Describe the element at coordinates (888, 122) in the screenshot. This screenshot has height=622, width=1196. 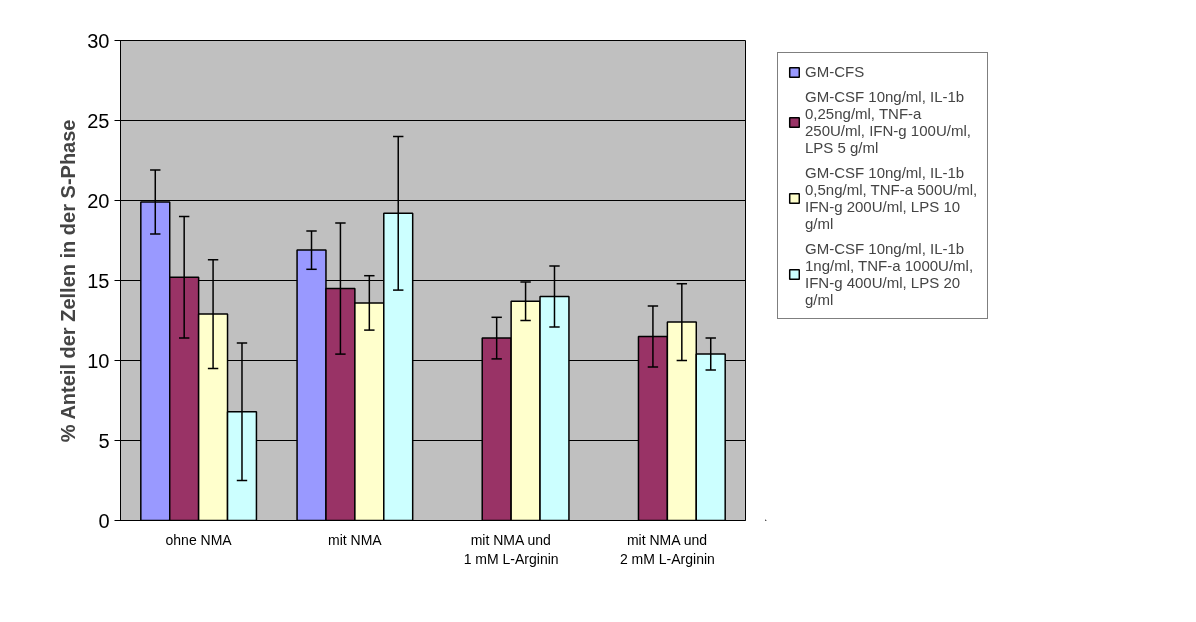
I see `legend-label: GM-CSF 10ng/ml, IL-1b 0,25ng/ml, TNF-a 250U/ml, IFN-g 100U/ml, LPS 5 g/ml` at that location.